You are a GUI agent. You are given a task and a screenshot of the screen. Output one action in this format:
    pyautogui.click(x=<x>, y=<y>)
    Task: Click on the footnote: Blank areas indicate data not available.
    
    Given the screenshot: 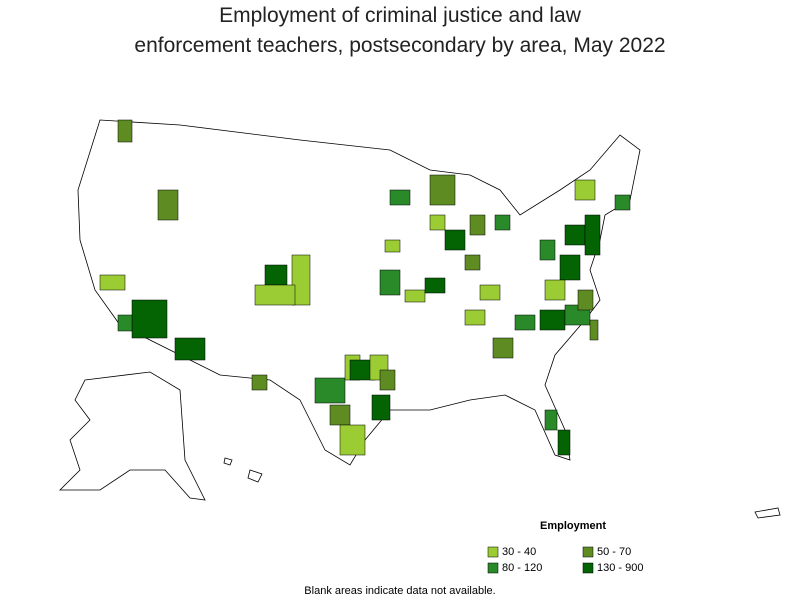 What is the action you would take?
    pyautogui.click(x=399, y=591)
    